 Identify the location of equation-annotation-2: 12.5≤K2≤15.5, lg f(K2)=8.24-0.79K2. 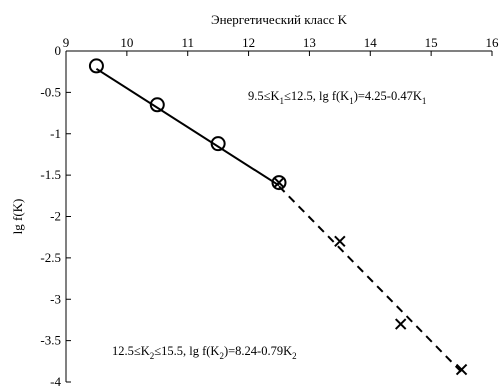
(204, 352).